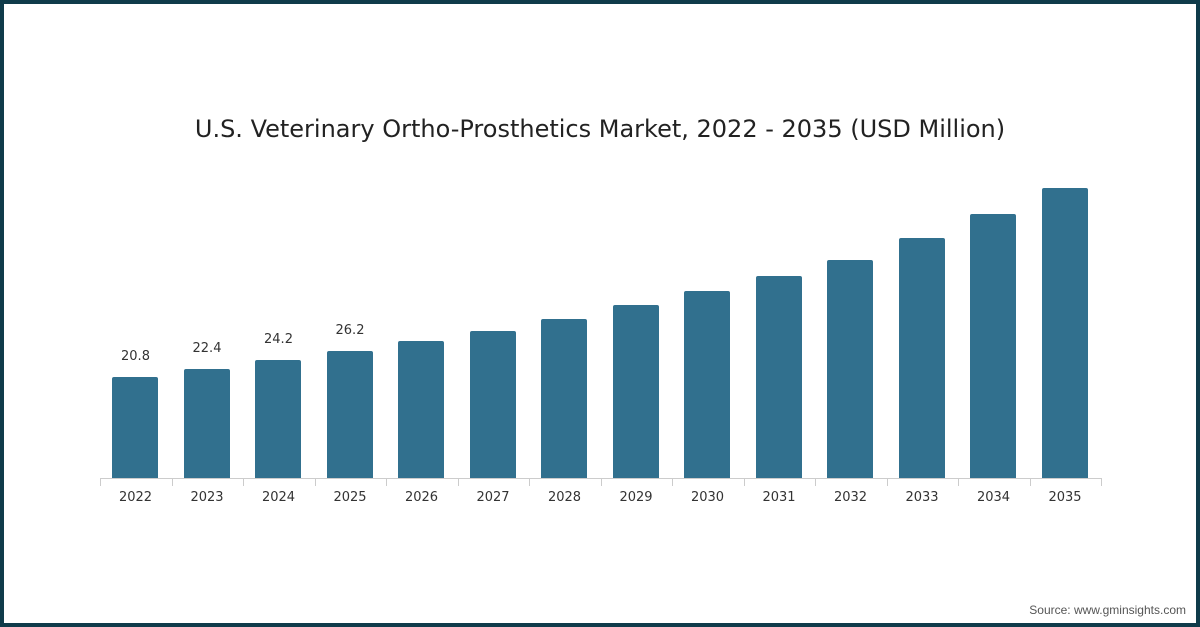 Image resolution: width=1200 pixels, height=627 pixels. Describe the element at coordinates (421, 409) in the screenshot. I see `bar-2026` at that location.